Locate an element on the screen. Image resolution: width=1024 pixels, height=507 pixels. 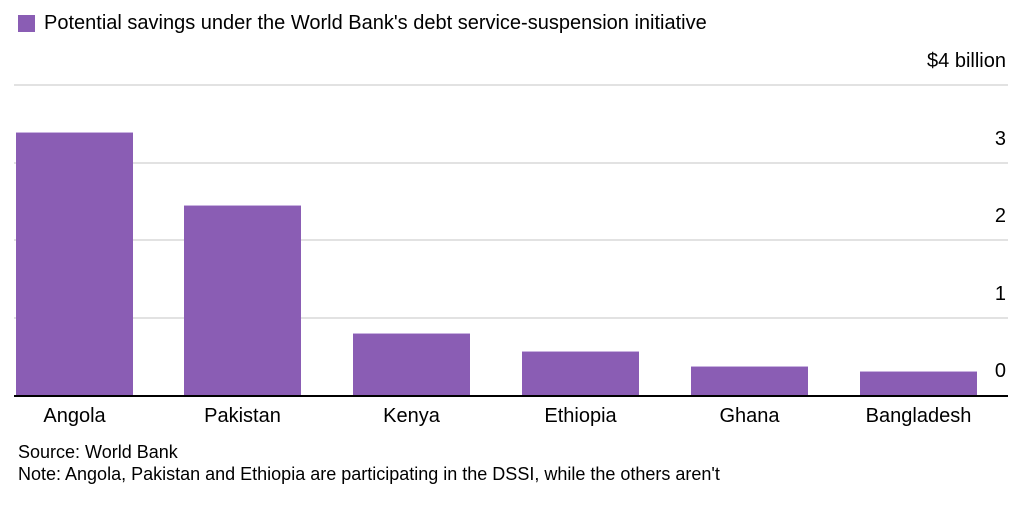
x-tick-label: Bangladesh is located at coordinates (918, 416).